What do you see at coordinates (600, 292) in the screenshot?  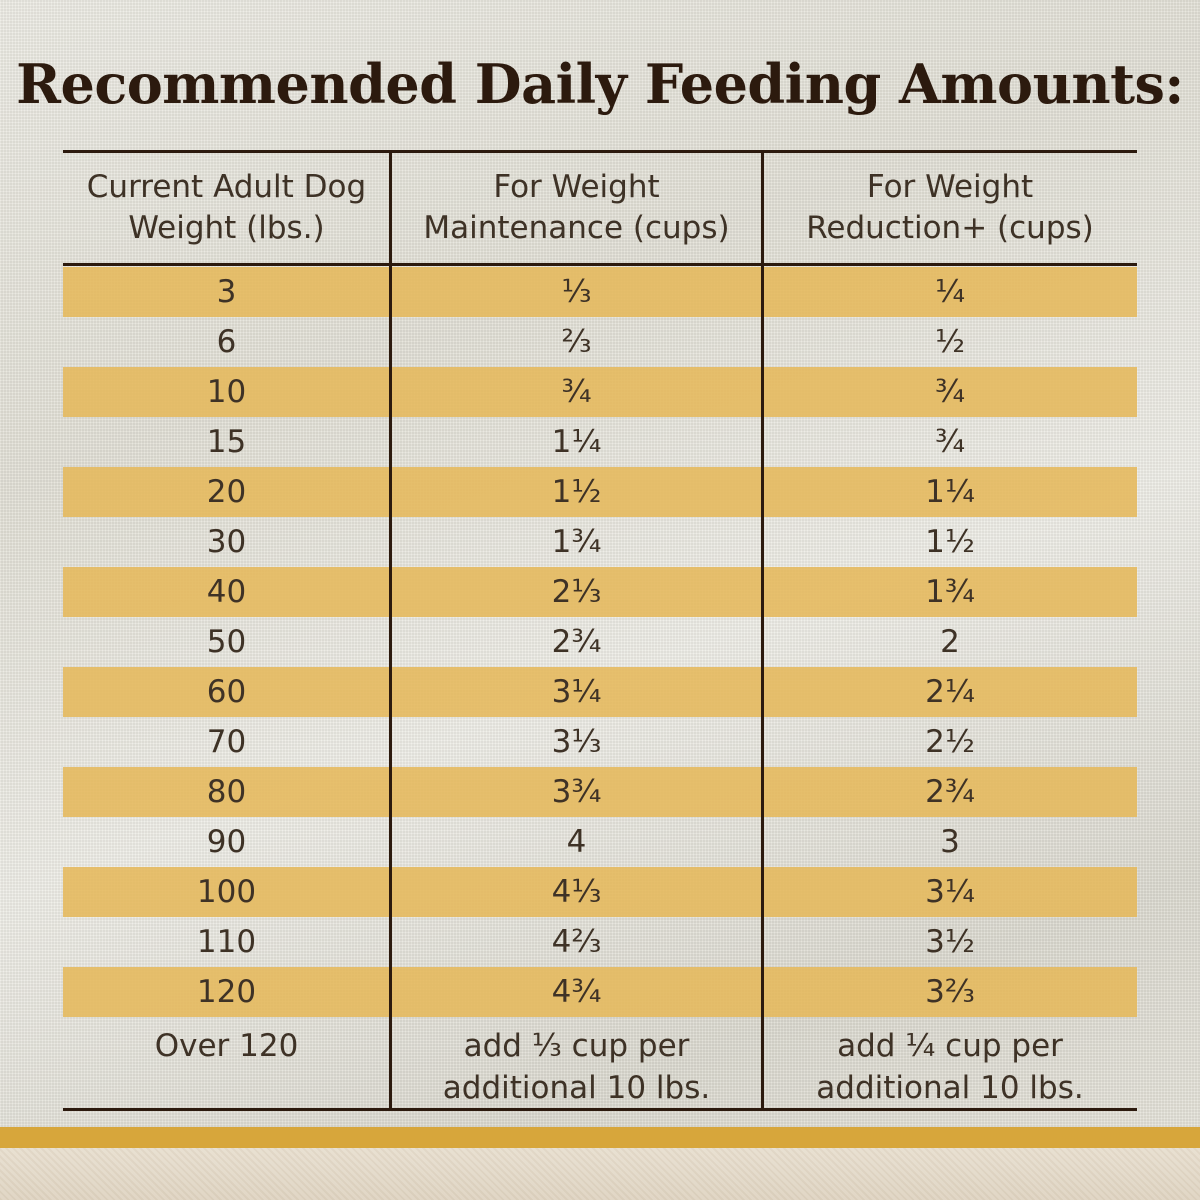 I see `table-row: 3 ⅓ ¼` at bounding box center [600, 292].